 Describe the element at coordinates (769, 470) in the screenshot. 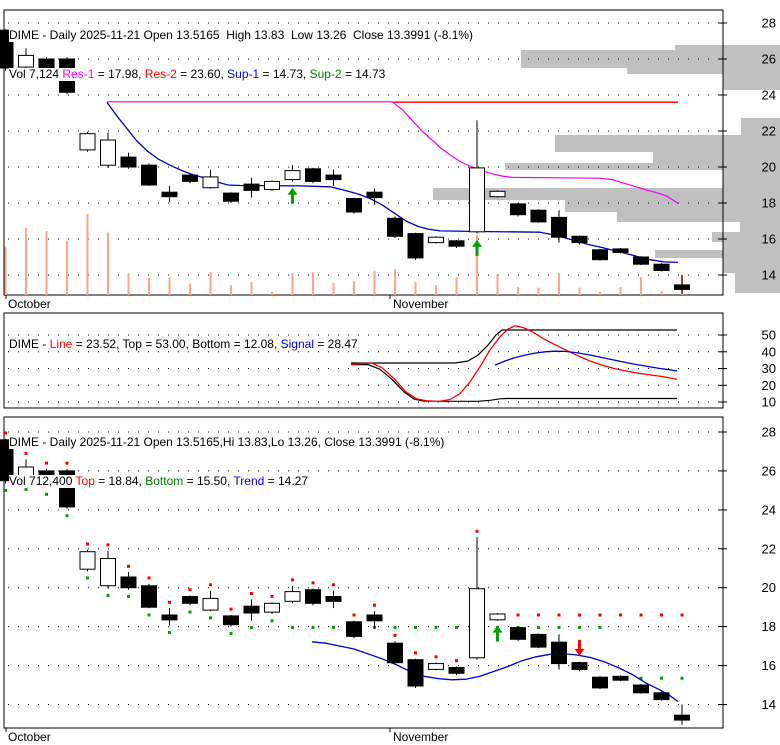

I see `y-axis-label: 26` at that location.